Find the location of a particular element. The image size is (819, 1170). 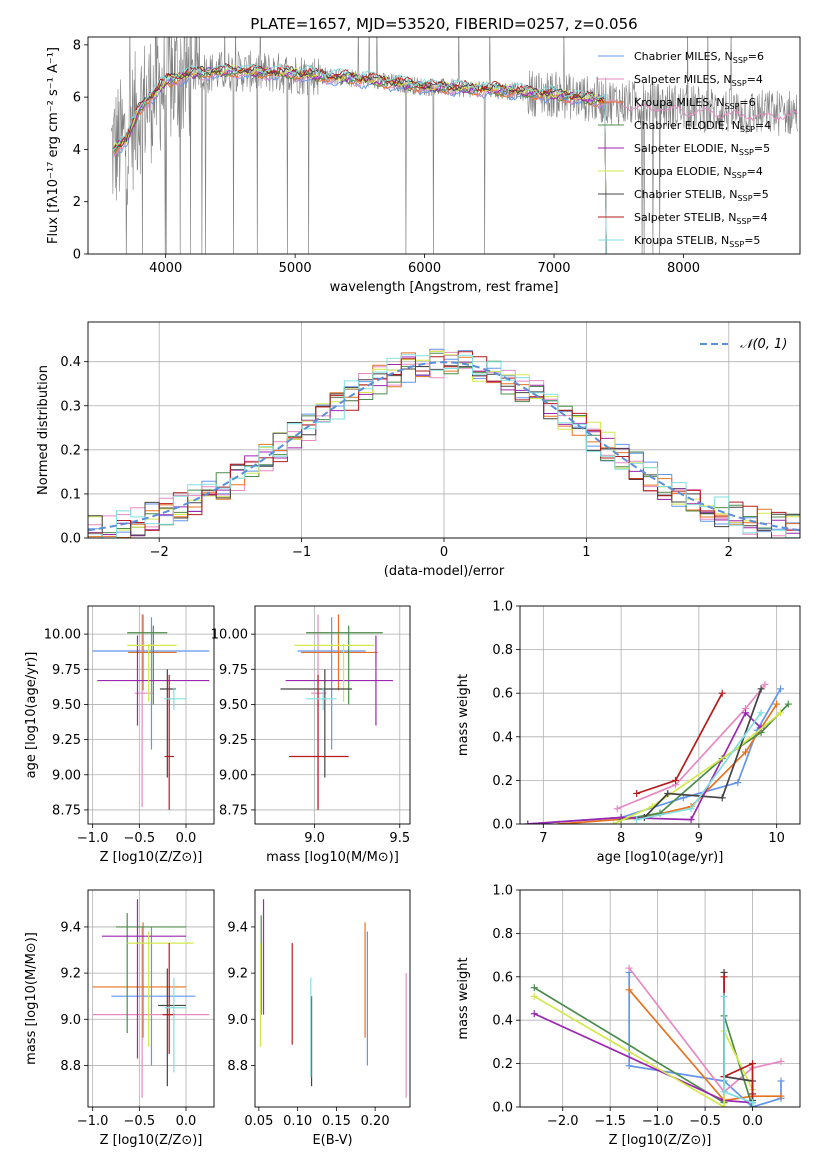

age-vs-mass-plot-area is located at coordinates (336, 712).